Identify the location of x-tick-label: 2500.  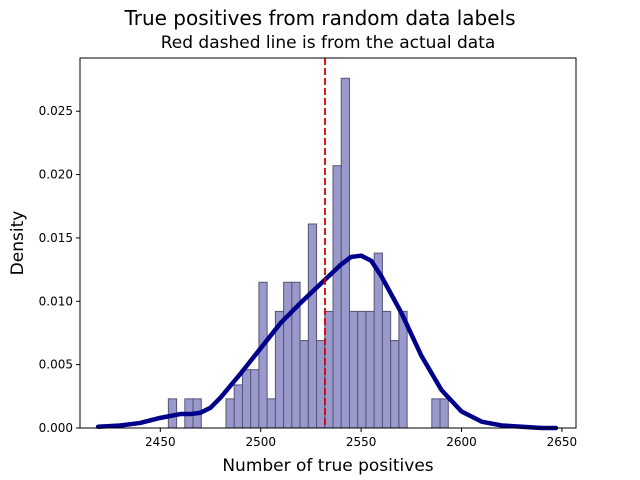
(260, 442).